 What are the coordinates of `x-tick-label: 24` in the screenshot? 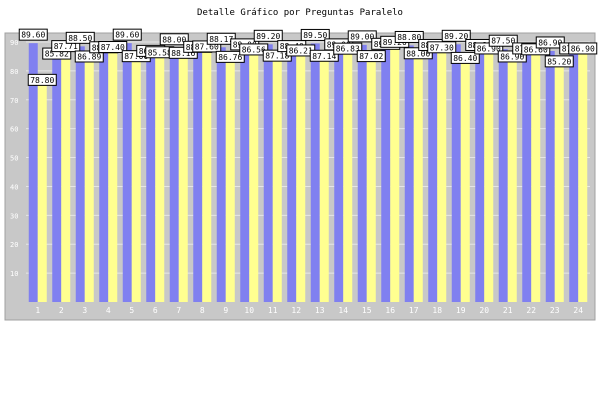 It's located at (578, 310).